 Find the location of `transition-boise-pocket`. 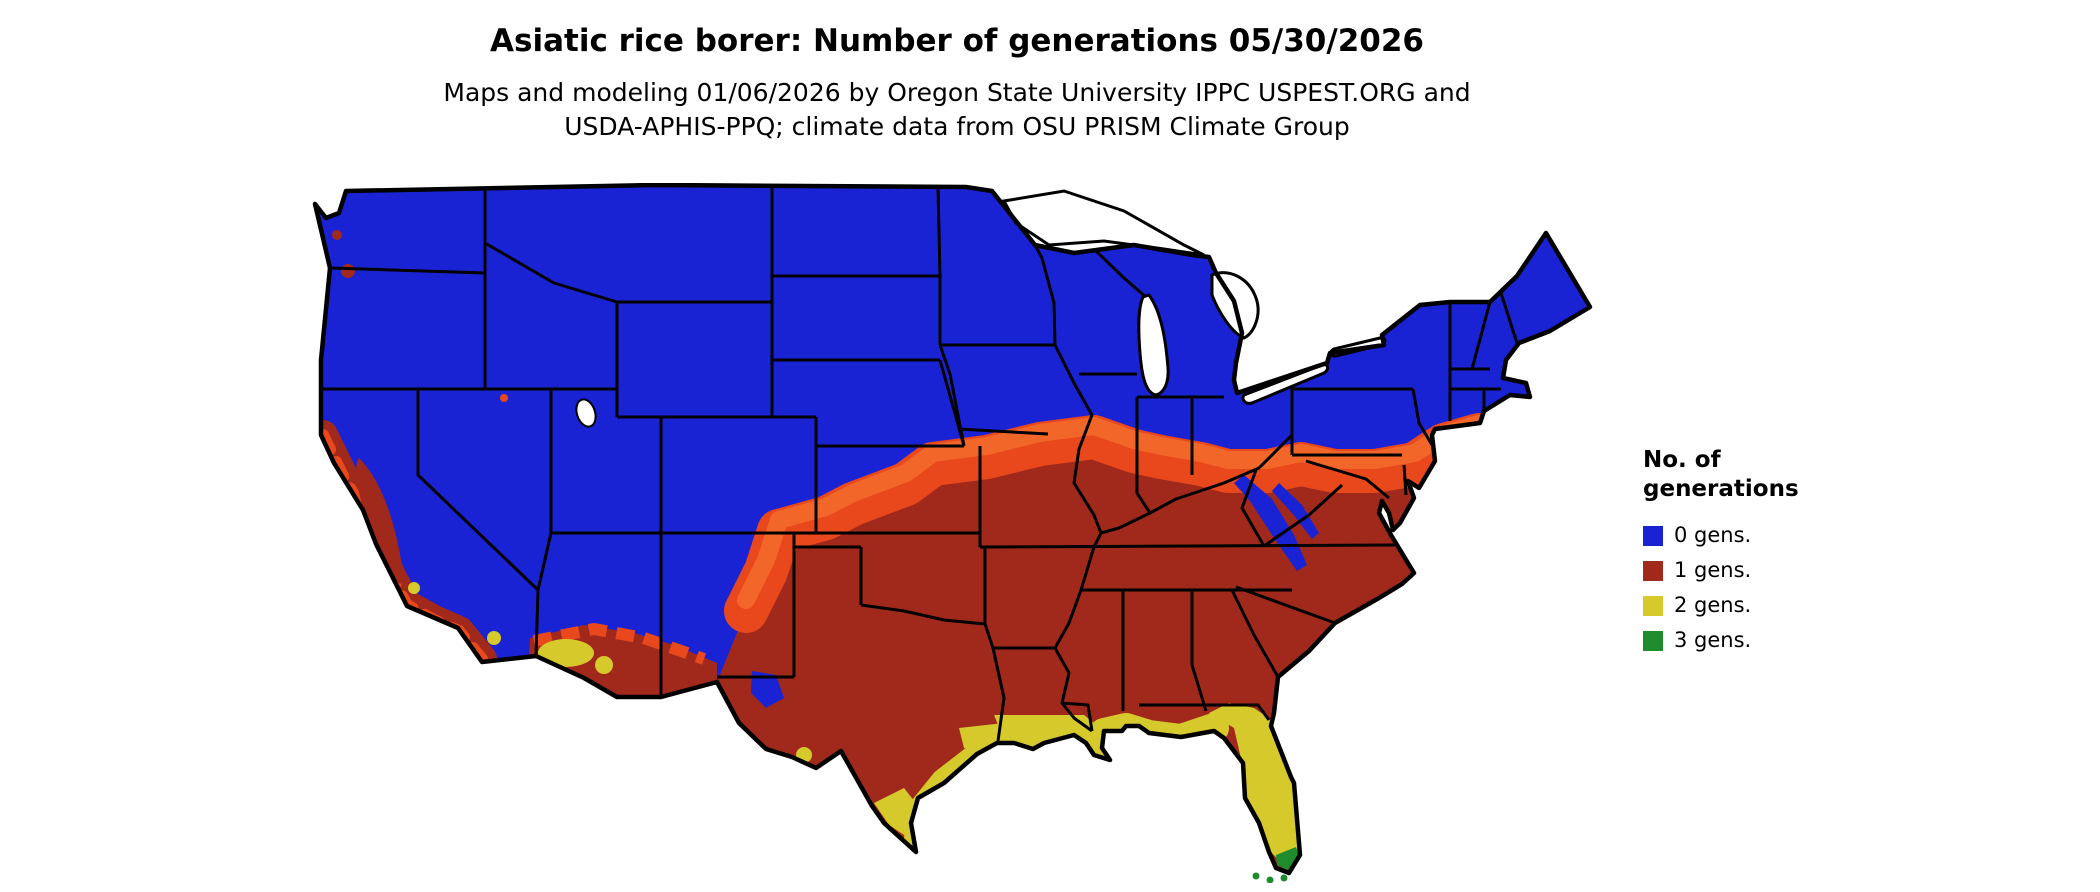

transition-boise-pocket is located at coordinates (504, 398).